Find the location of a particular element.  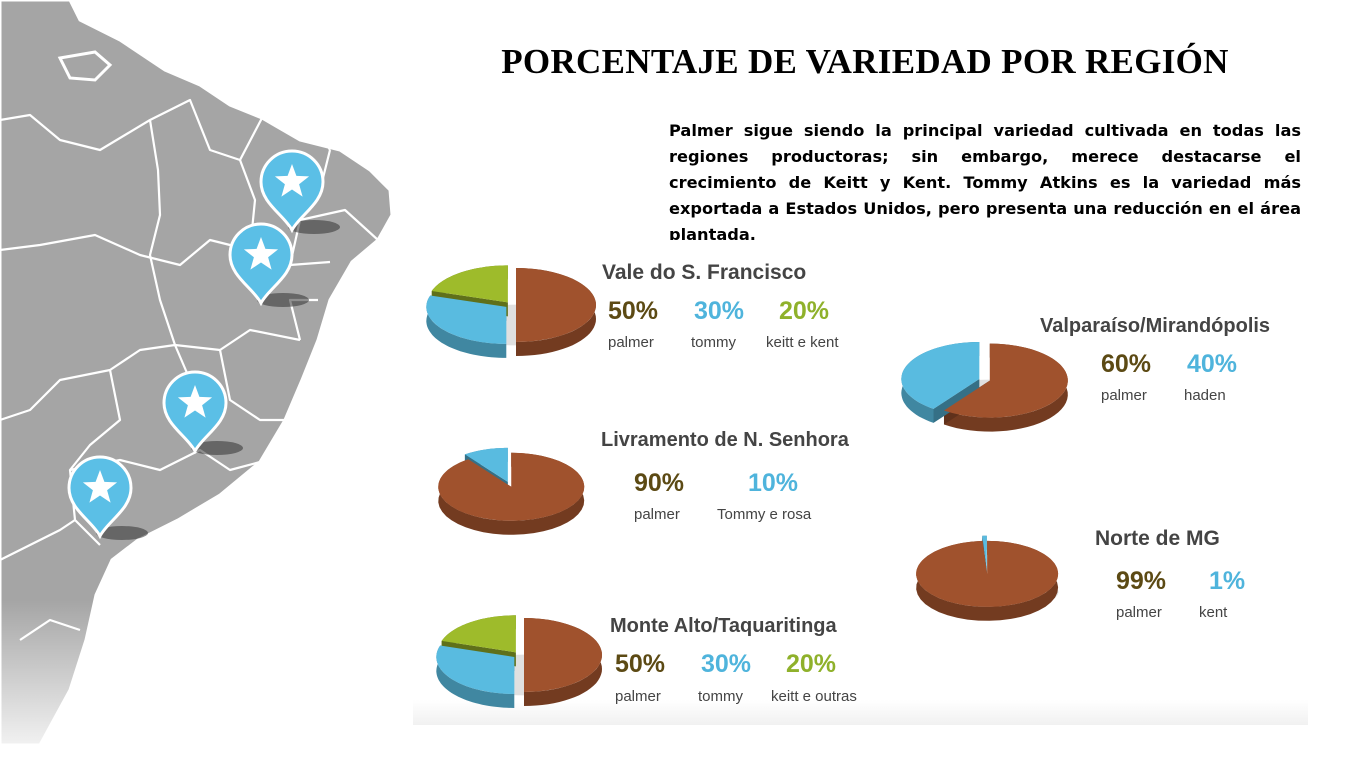

slice-percent: 60% is located at coordinates (1126, 364).